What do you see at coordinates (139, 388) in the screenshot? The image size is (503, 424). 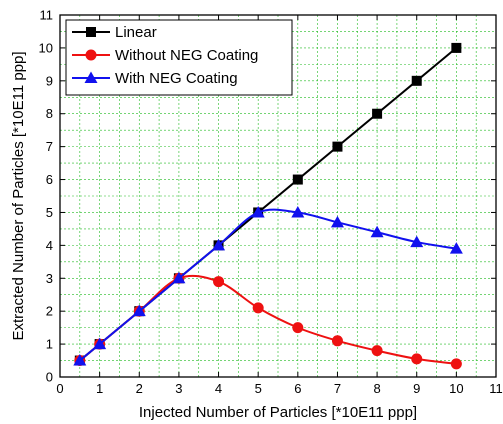 I see `x-tick-label: 2` at bounding box center [139, 388].